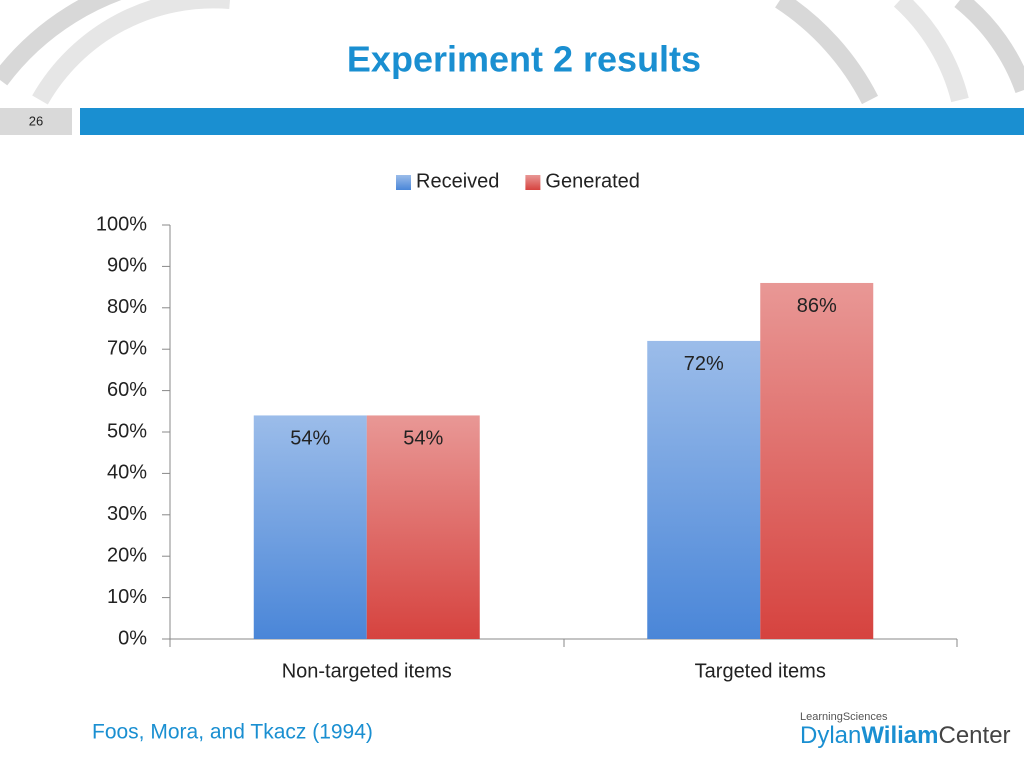 Image resolution: width=1024 pixels, height=773 pixels. Describe the element at coordinates (830, 735) in the screenshot. I see `logo-part: Dylan` at that location.